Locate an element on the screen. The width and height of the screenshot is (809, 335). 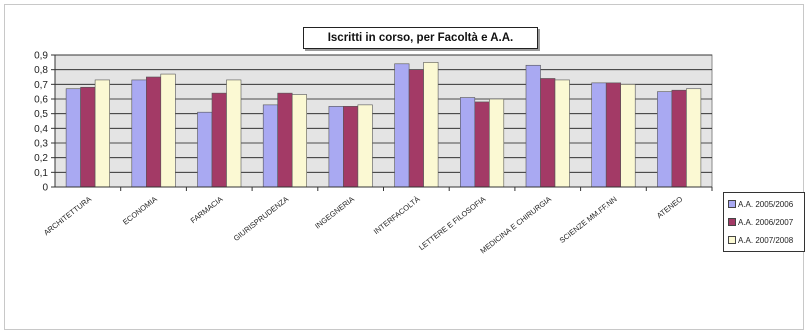
legend-swatch-2007-2008 is located at coordinates (732, 240).